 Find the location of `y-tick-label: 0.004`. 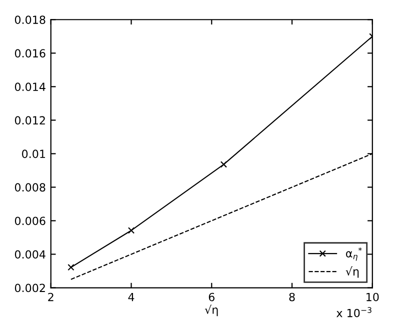

y-tick-label: 0.004 is located at coordinates (30, 254).